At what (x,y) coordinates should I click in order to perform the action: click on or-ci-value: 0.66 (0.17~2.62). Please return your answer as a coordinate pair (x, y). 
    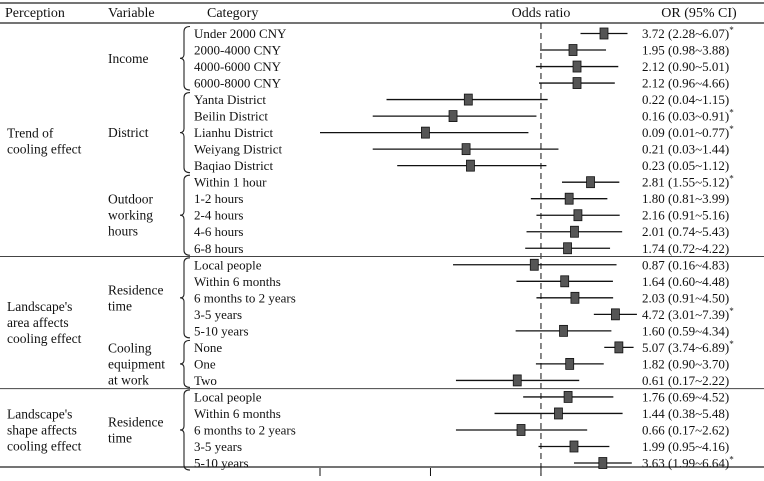
    Looking at the image, I should click on (685, 429).